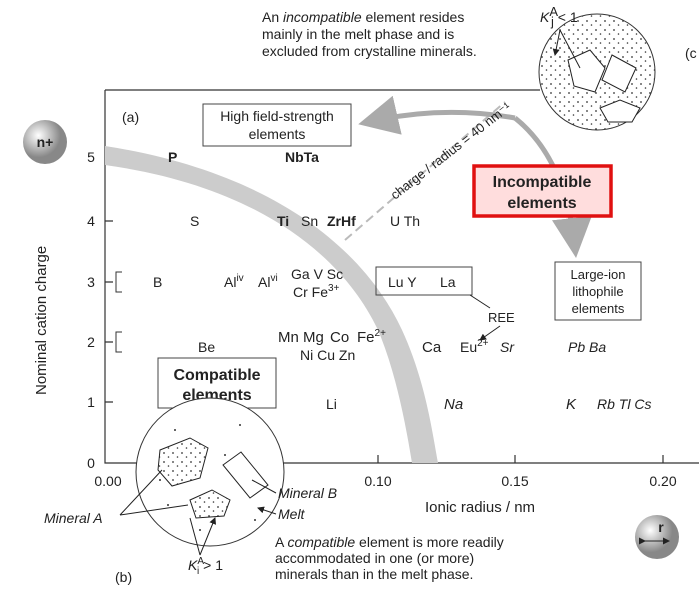  I want to click on shape: Ca, so click(432, 347).